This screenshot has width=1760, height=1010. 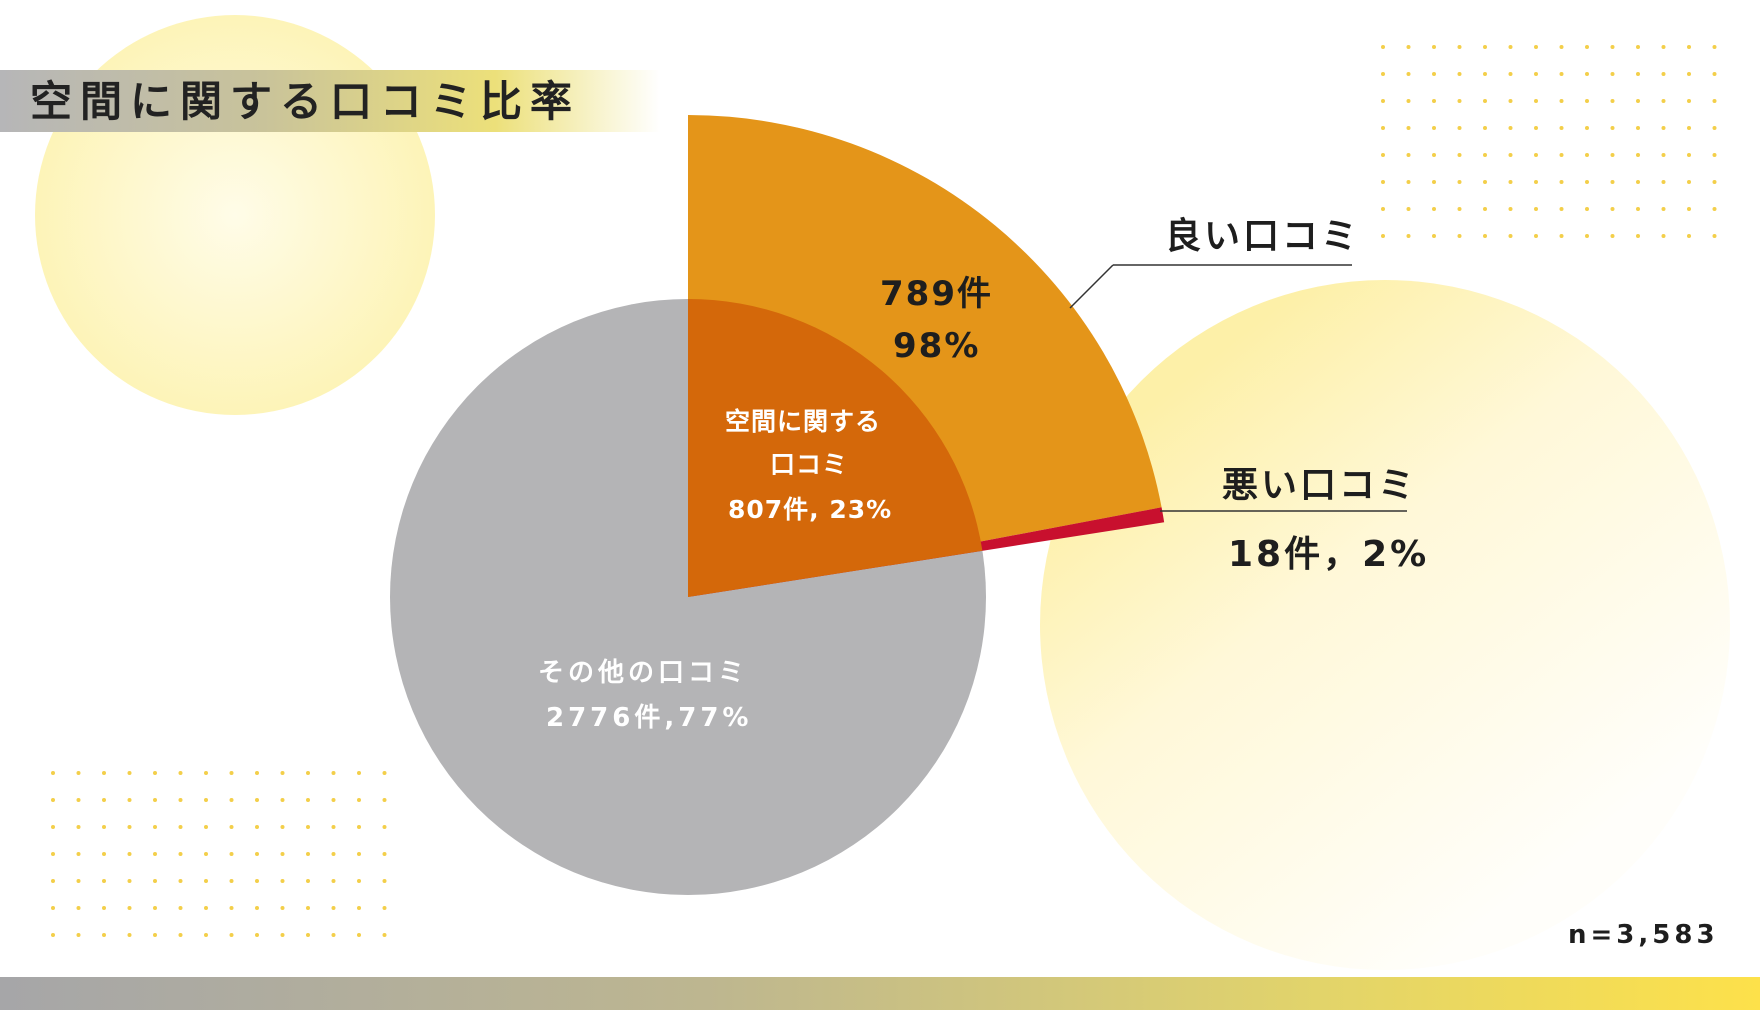 I want to click on good-name-label: 良い口コミ, so click(x=1263, y=236).